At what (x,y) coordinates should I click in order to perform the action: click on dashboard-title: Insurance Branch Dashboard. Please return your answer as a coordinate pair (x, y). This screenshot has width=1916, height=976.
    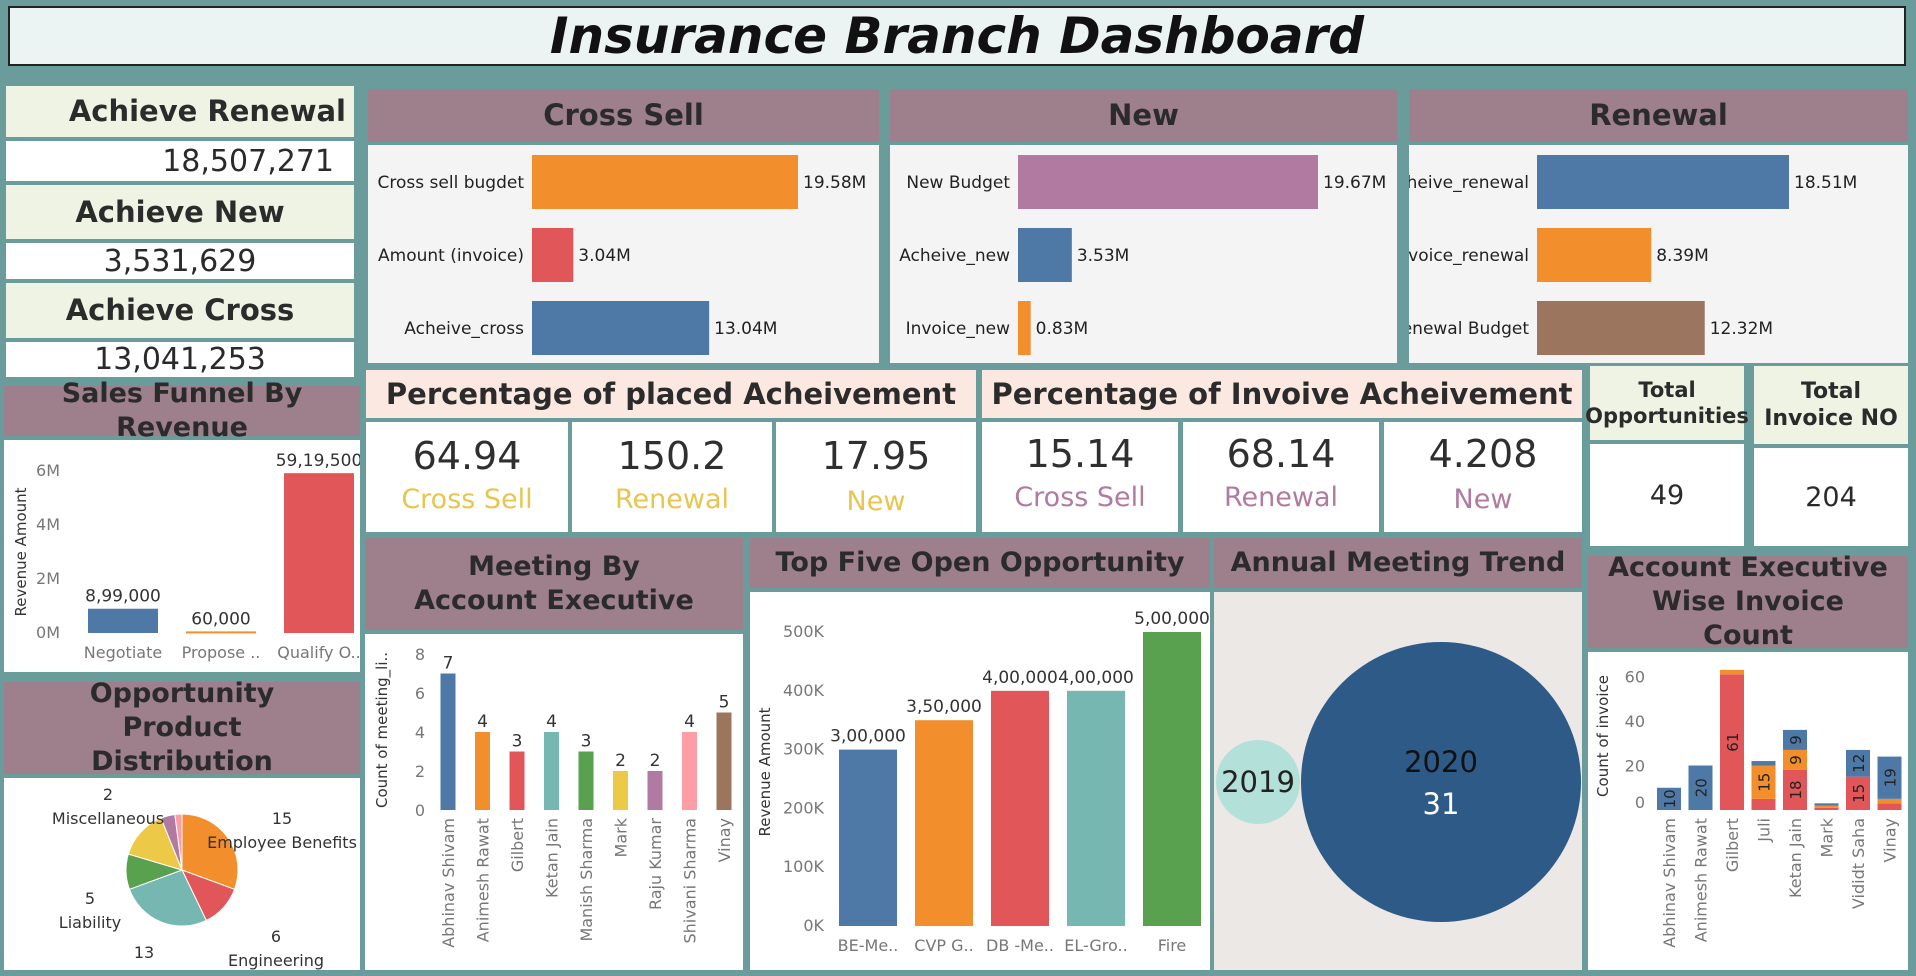
    Looking at the image, I should click on (957, 36).